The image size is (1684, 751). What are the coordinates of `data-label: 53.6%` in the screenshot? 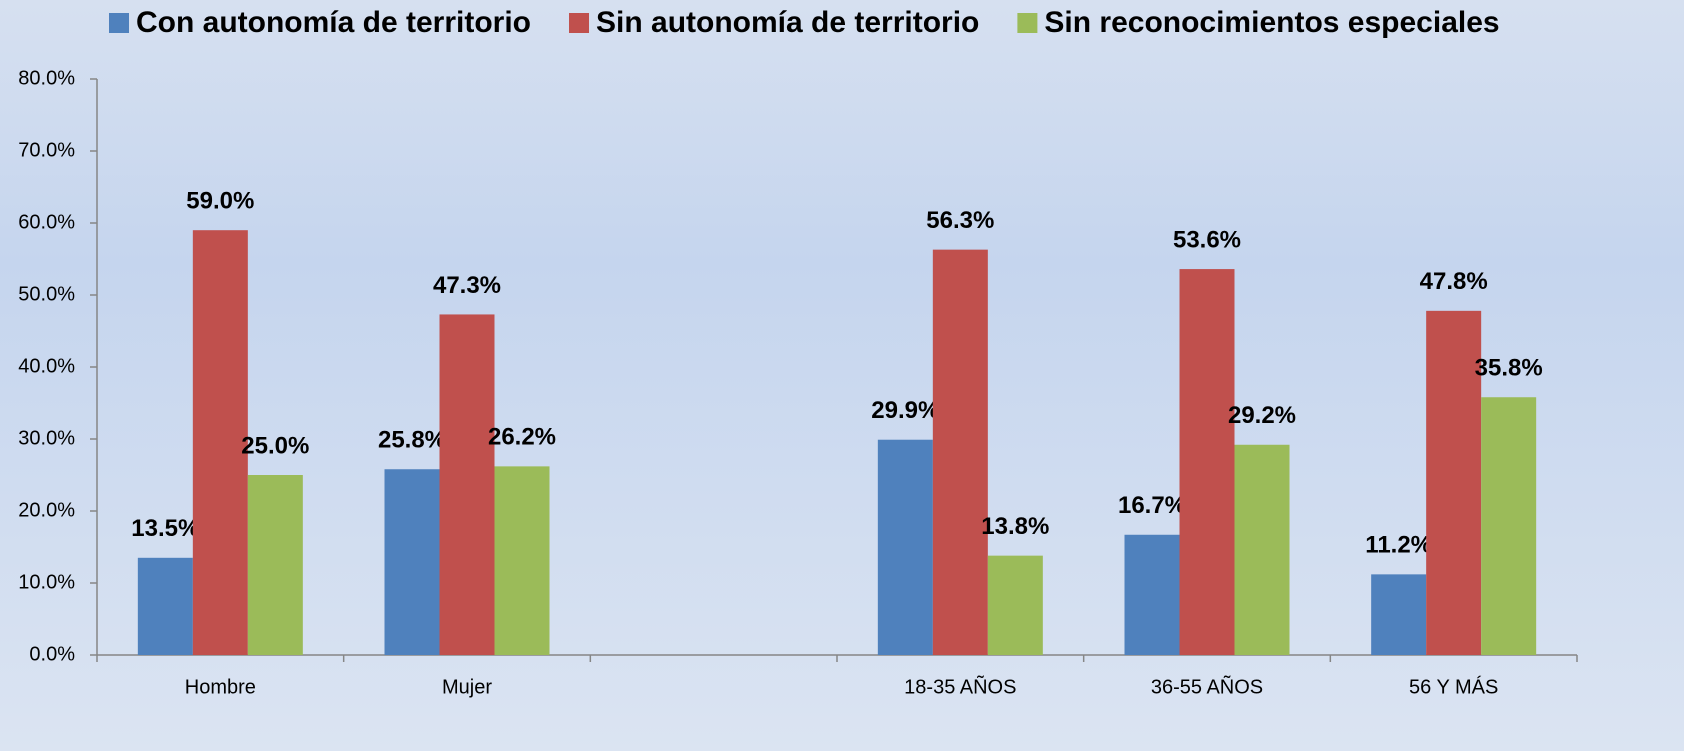 It's located at (1207, 239).